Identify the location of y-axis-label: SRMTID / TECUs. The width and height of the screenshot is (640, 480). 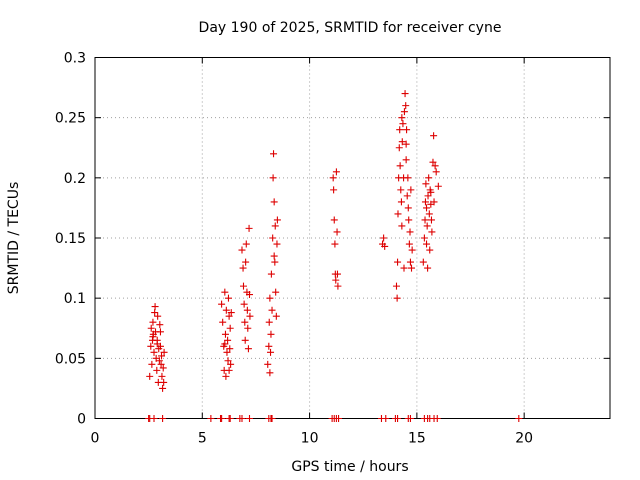
(14, 238).